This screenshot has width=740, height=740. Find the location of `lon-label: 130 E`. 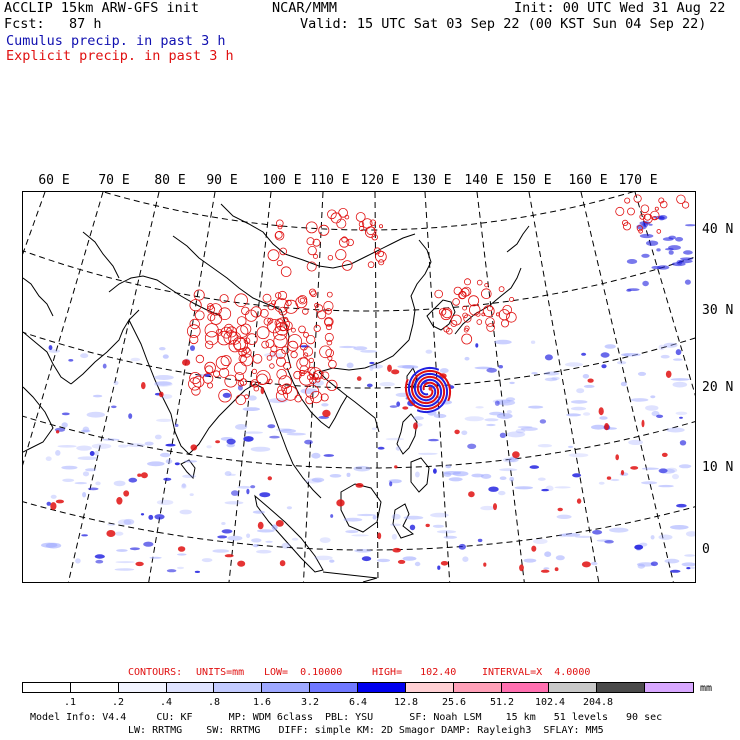

lon-label: 130 E is located at coordinates (432, 180).